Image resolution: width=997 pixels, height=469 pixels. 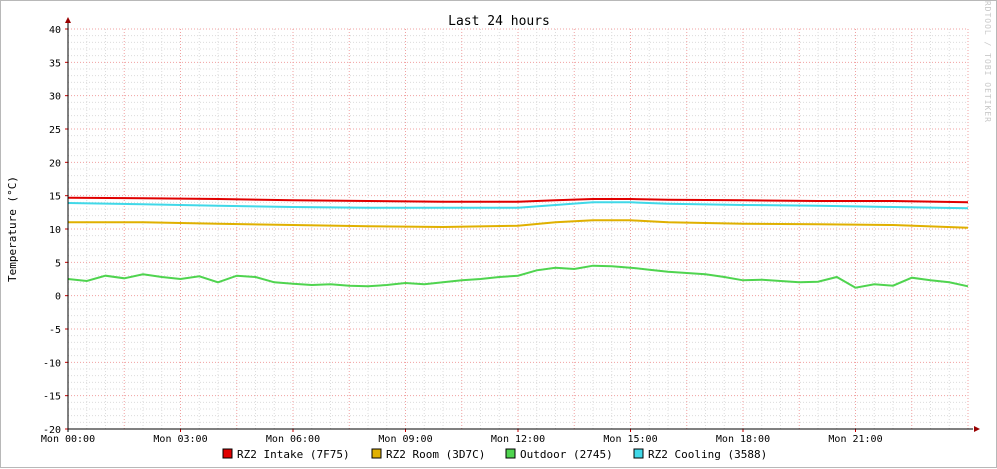 I want to click on x-tick-label: Mon 18:00, so click(x=743, y=439).